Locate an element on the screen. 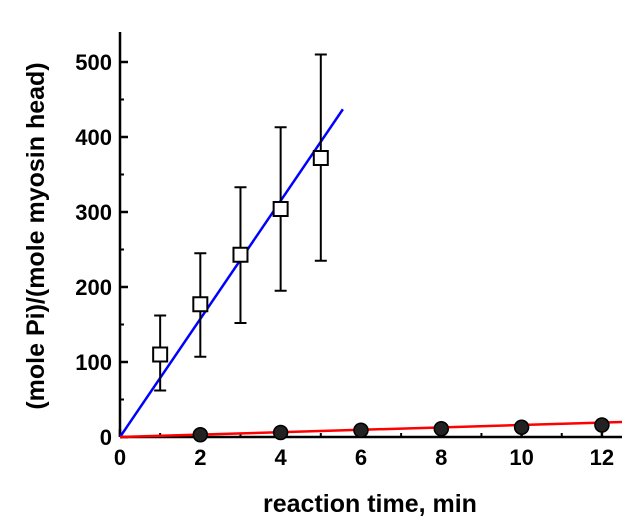 The width and height of the screenshot is (630, 526). y-tick-label: 300 is located at coordinates (93, 212).